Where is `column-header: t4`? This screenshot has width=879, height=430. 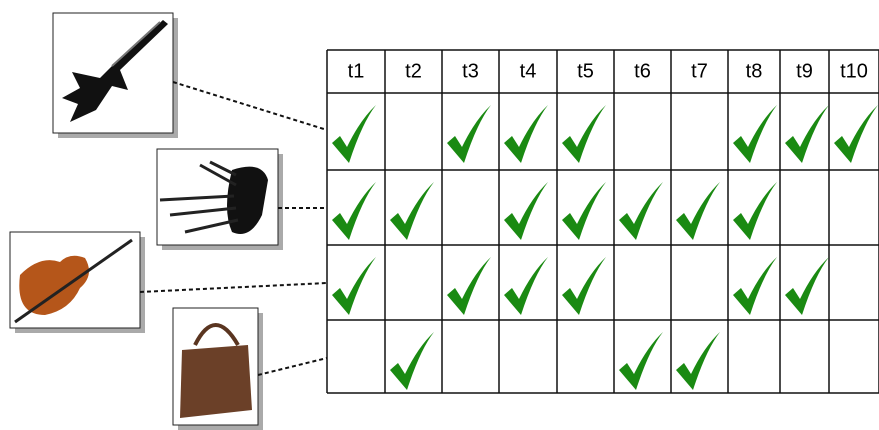 column-header: t4 is located at coordinates (528, 71).